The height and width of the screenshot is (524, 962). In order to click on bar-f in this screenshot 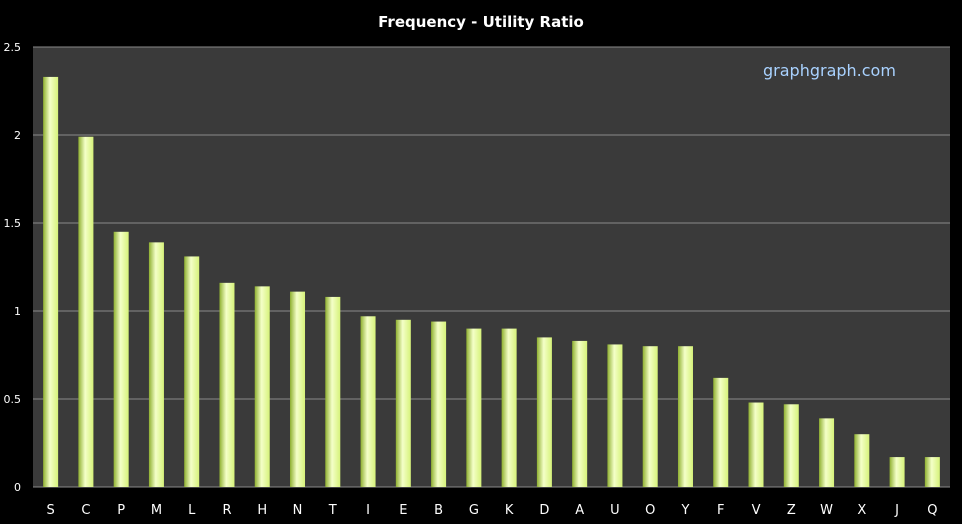, I will do `click(721, 432)`.